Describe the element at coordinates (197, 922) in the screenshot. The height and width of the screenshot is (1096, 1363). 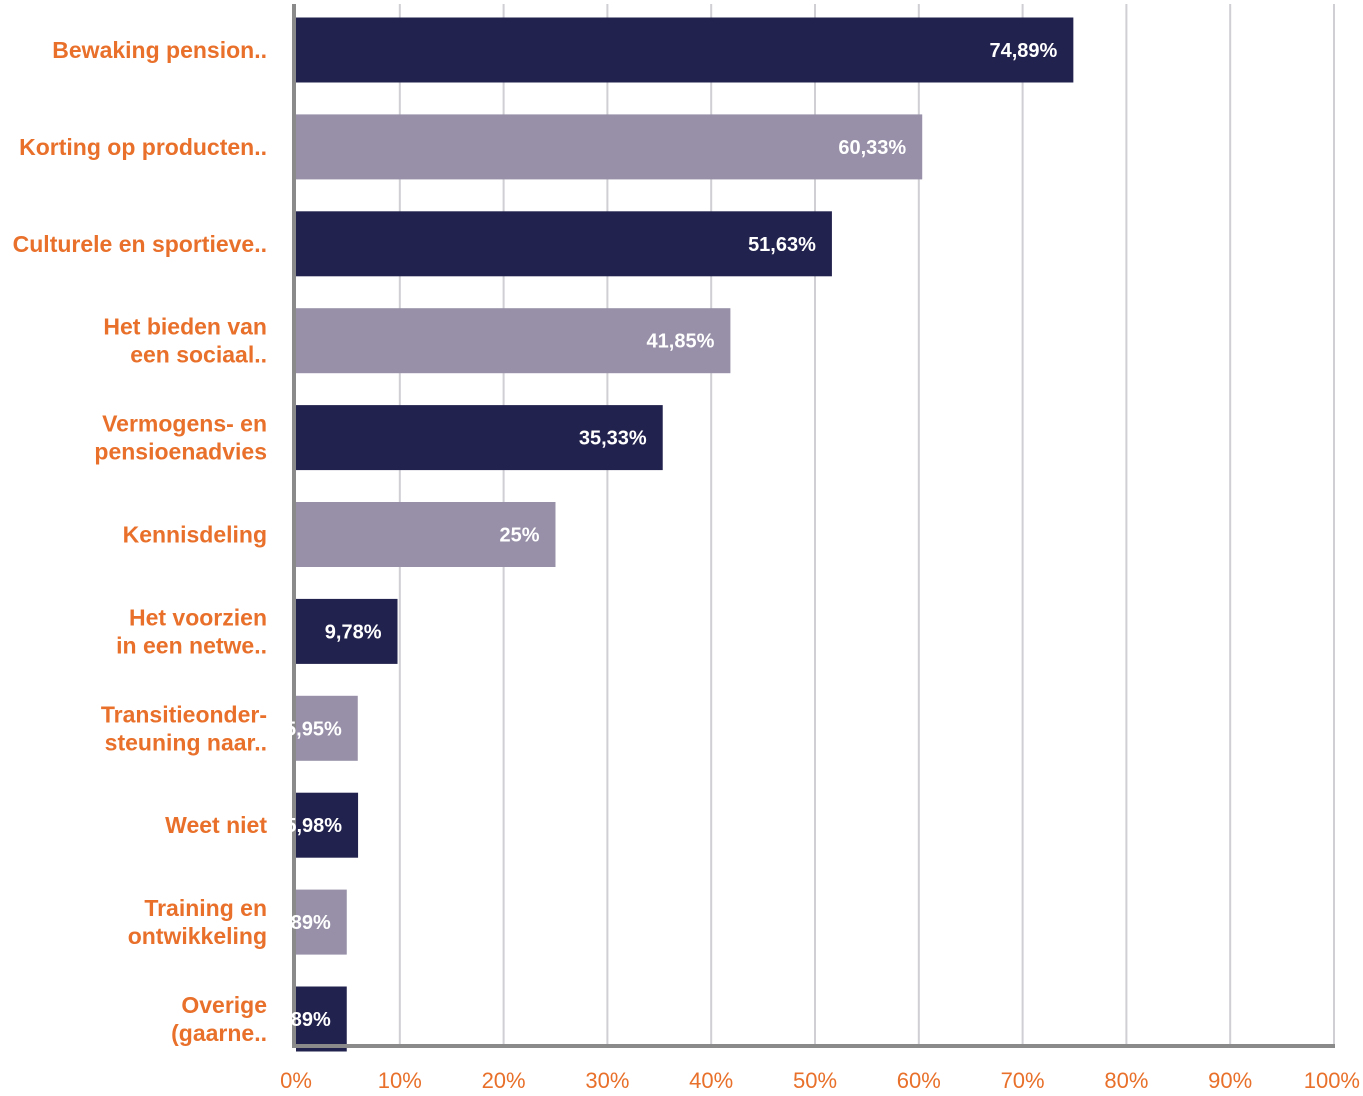
I see `category-label: Training en ontwikkeling` at that location.